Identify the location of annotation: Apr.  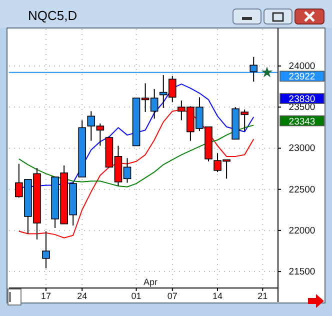
(151, 282).